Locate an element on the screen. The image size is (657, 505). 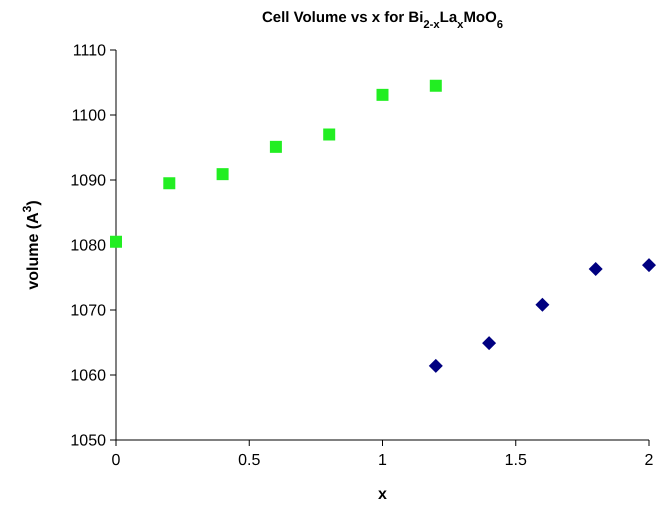
y-tick-label: 1100 is located at coordinates (89, 116).